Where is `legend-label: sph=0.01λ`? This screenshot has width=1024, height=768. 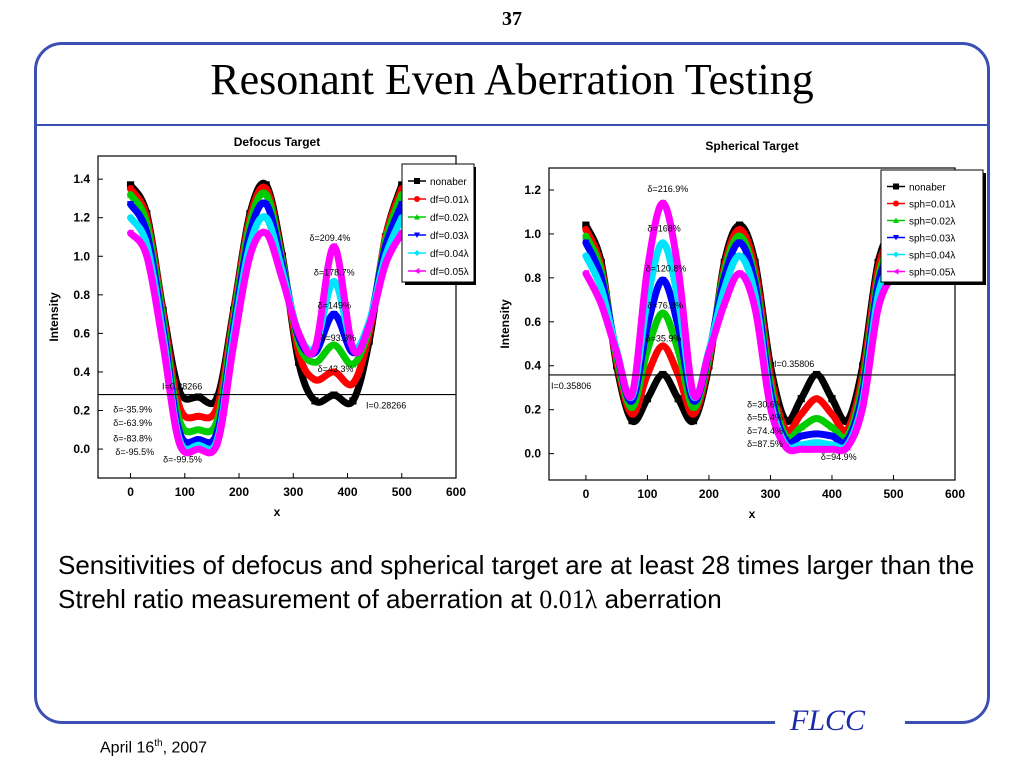
legend-label: sph=0.01λ is located at coordinates (932, 205).